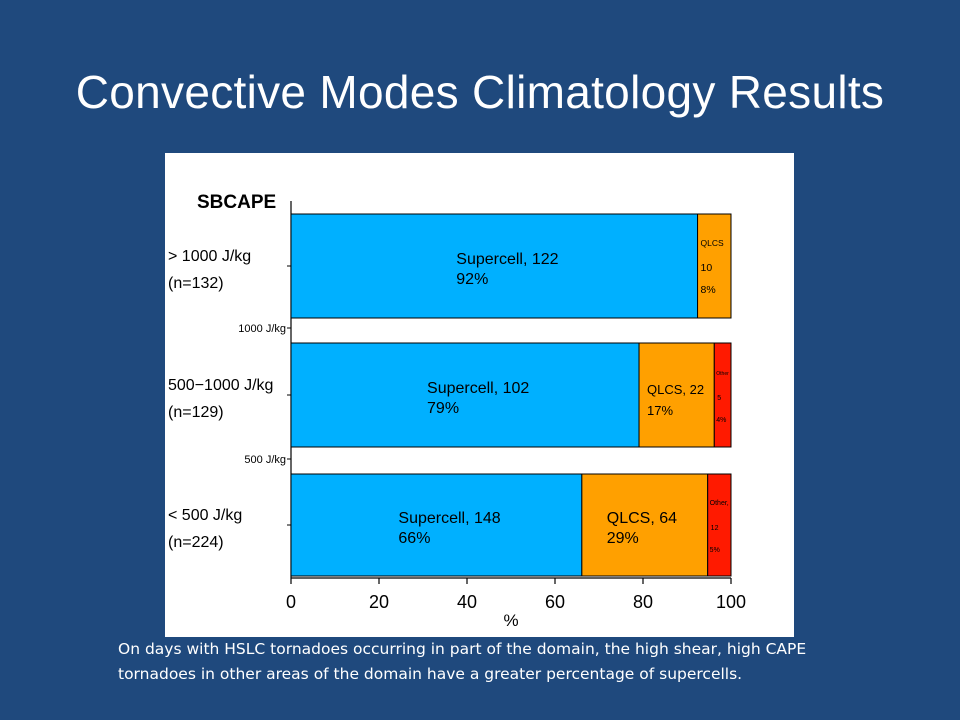 Image resolution: width=960 pixels, height=720 pixels. I want to click on category-label-2: 500−1000 J/kg, so click(220, 385).